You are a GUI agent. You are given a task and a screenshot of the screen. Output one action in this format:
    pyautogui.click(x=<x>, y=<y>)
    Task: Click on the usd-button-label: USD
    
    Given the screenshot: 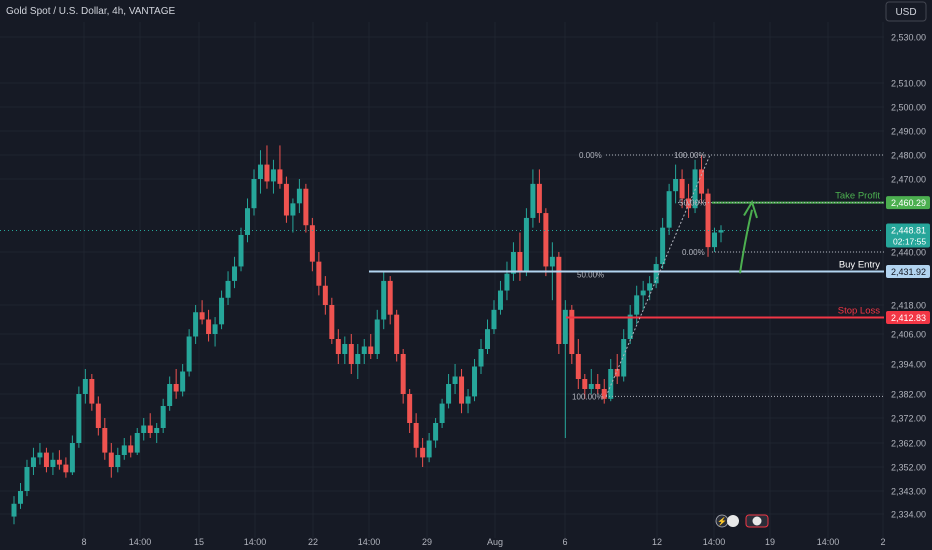 What is the action you would take?
    pyautogui.click(x=905, y=12)
    